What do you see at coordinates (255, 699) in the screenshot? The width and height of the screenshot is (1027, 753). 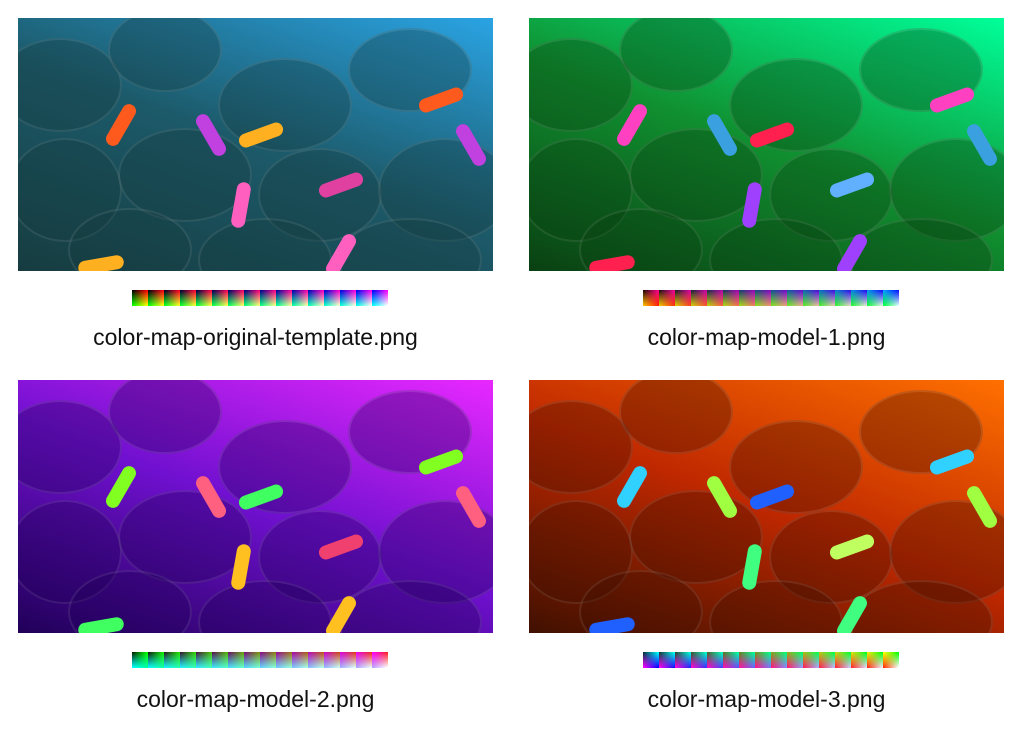 I see `filename-label: color-map-model-2.png` at bounding box center [255, 699].